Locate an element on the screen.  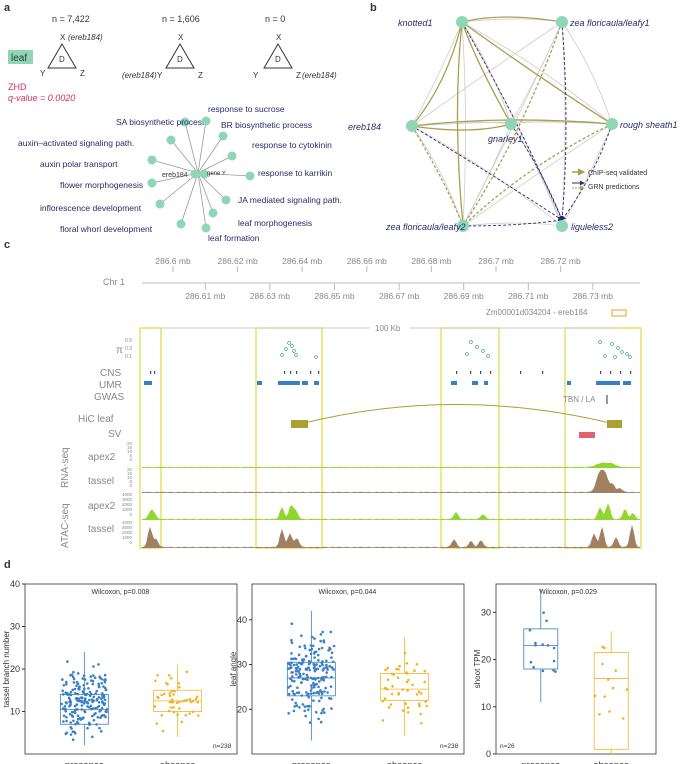
y-tick-label: 0 is located at coordinates (488, 754).